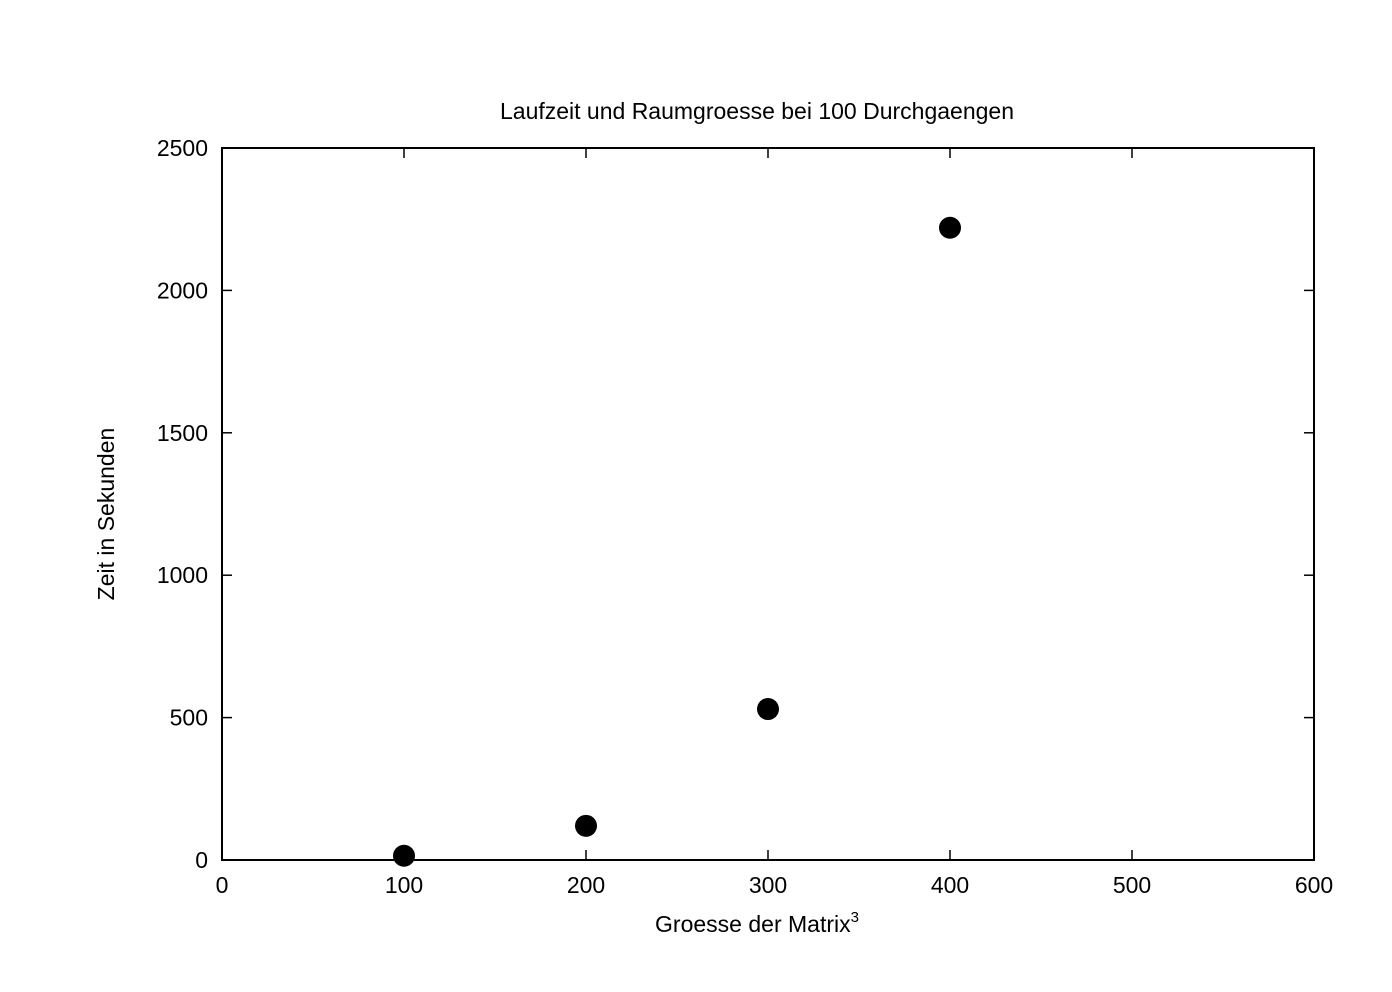 The width and height of the screenshot is (1392, 992). I want to click on x-tick-labels: 0 100 200 300 400 500 600, so click(775, 885).